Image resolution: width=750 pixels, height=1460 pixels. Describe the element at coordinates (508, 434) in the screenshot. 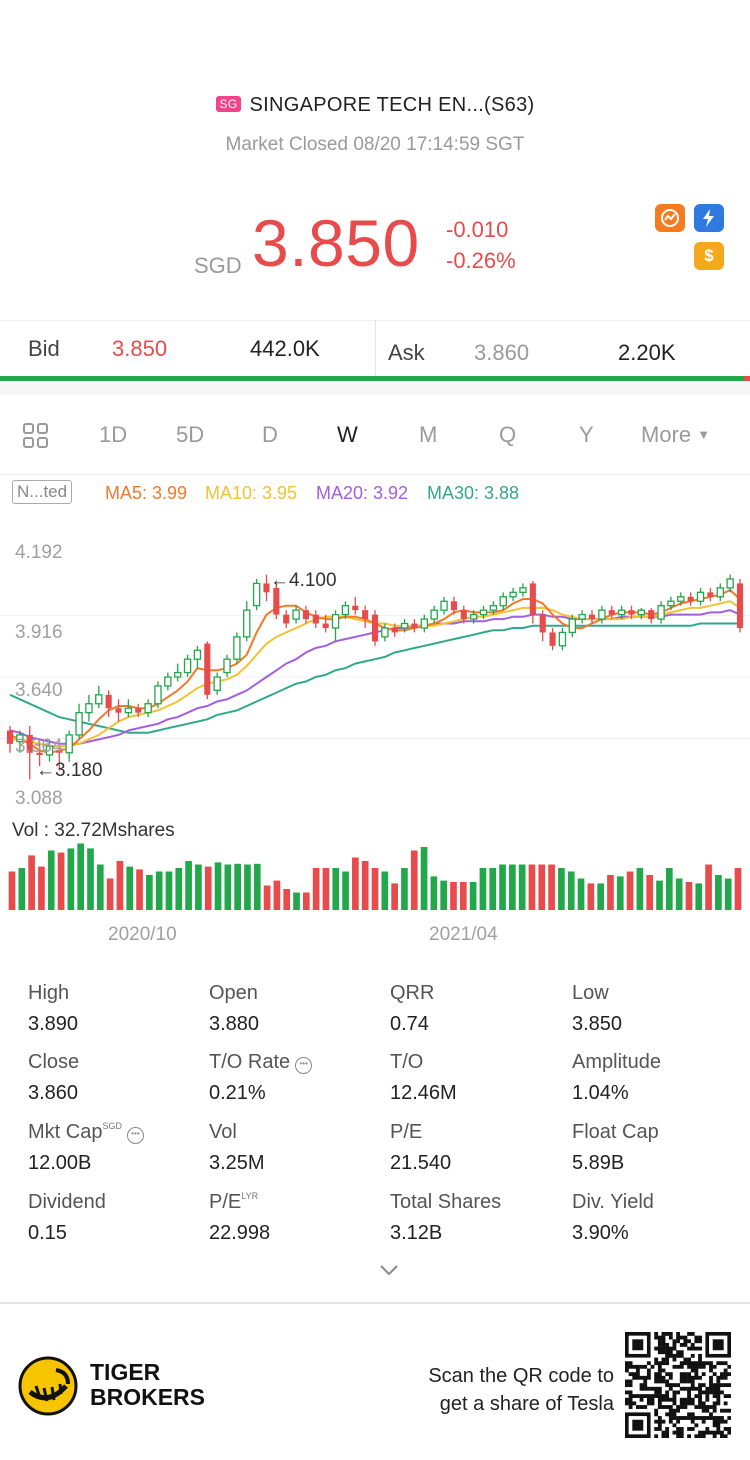

I see `tab-q: Q` at that location.